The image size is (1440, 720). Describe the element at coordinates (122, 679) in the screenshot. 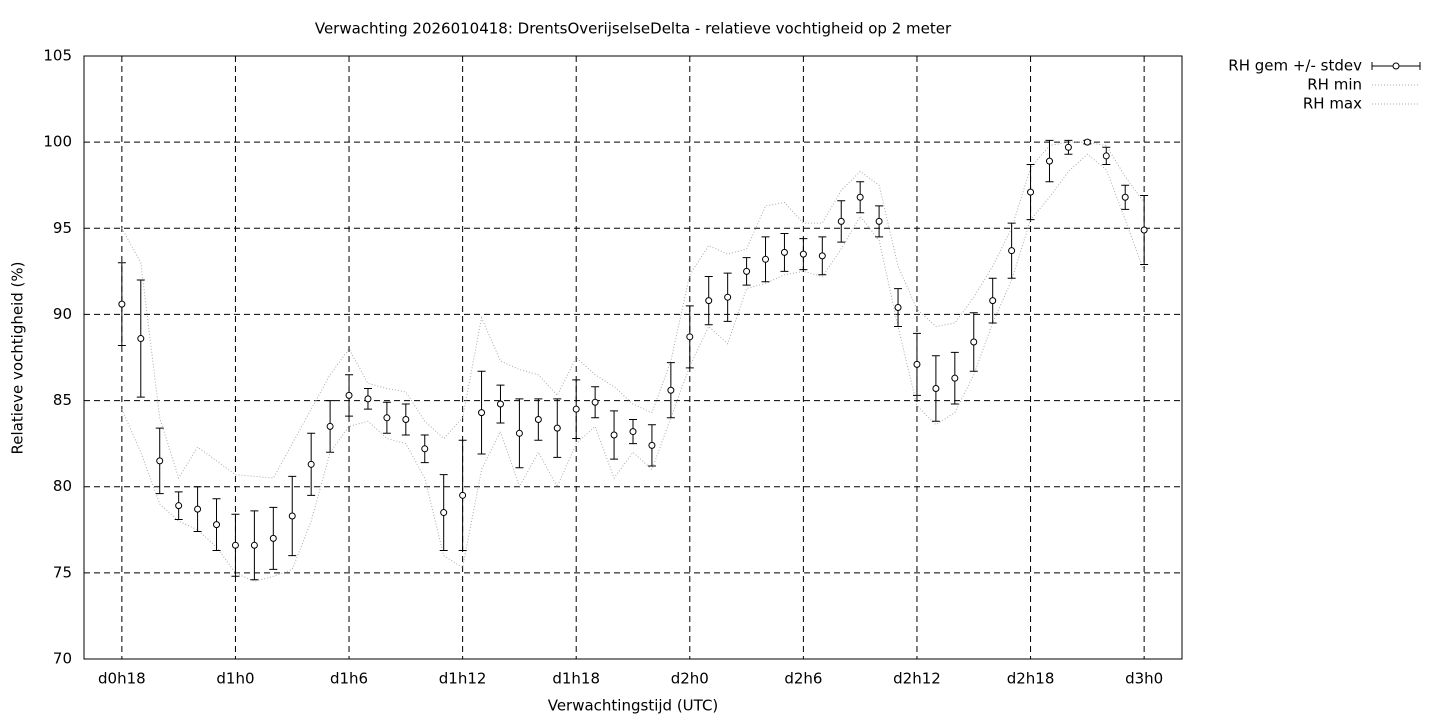

I see `x-tick-label: d0h18` at that location.